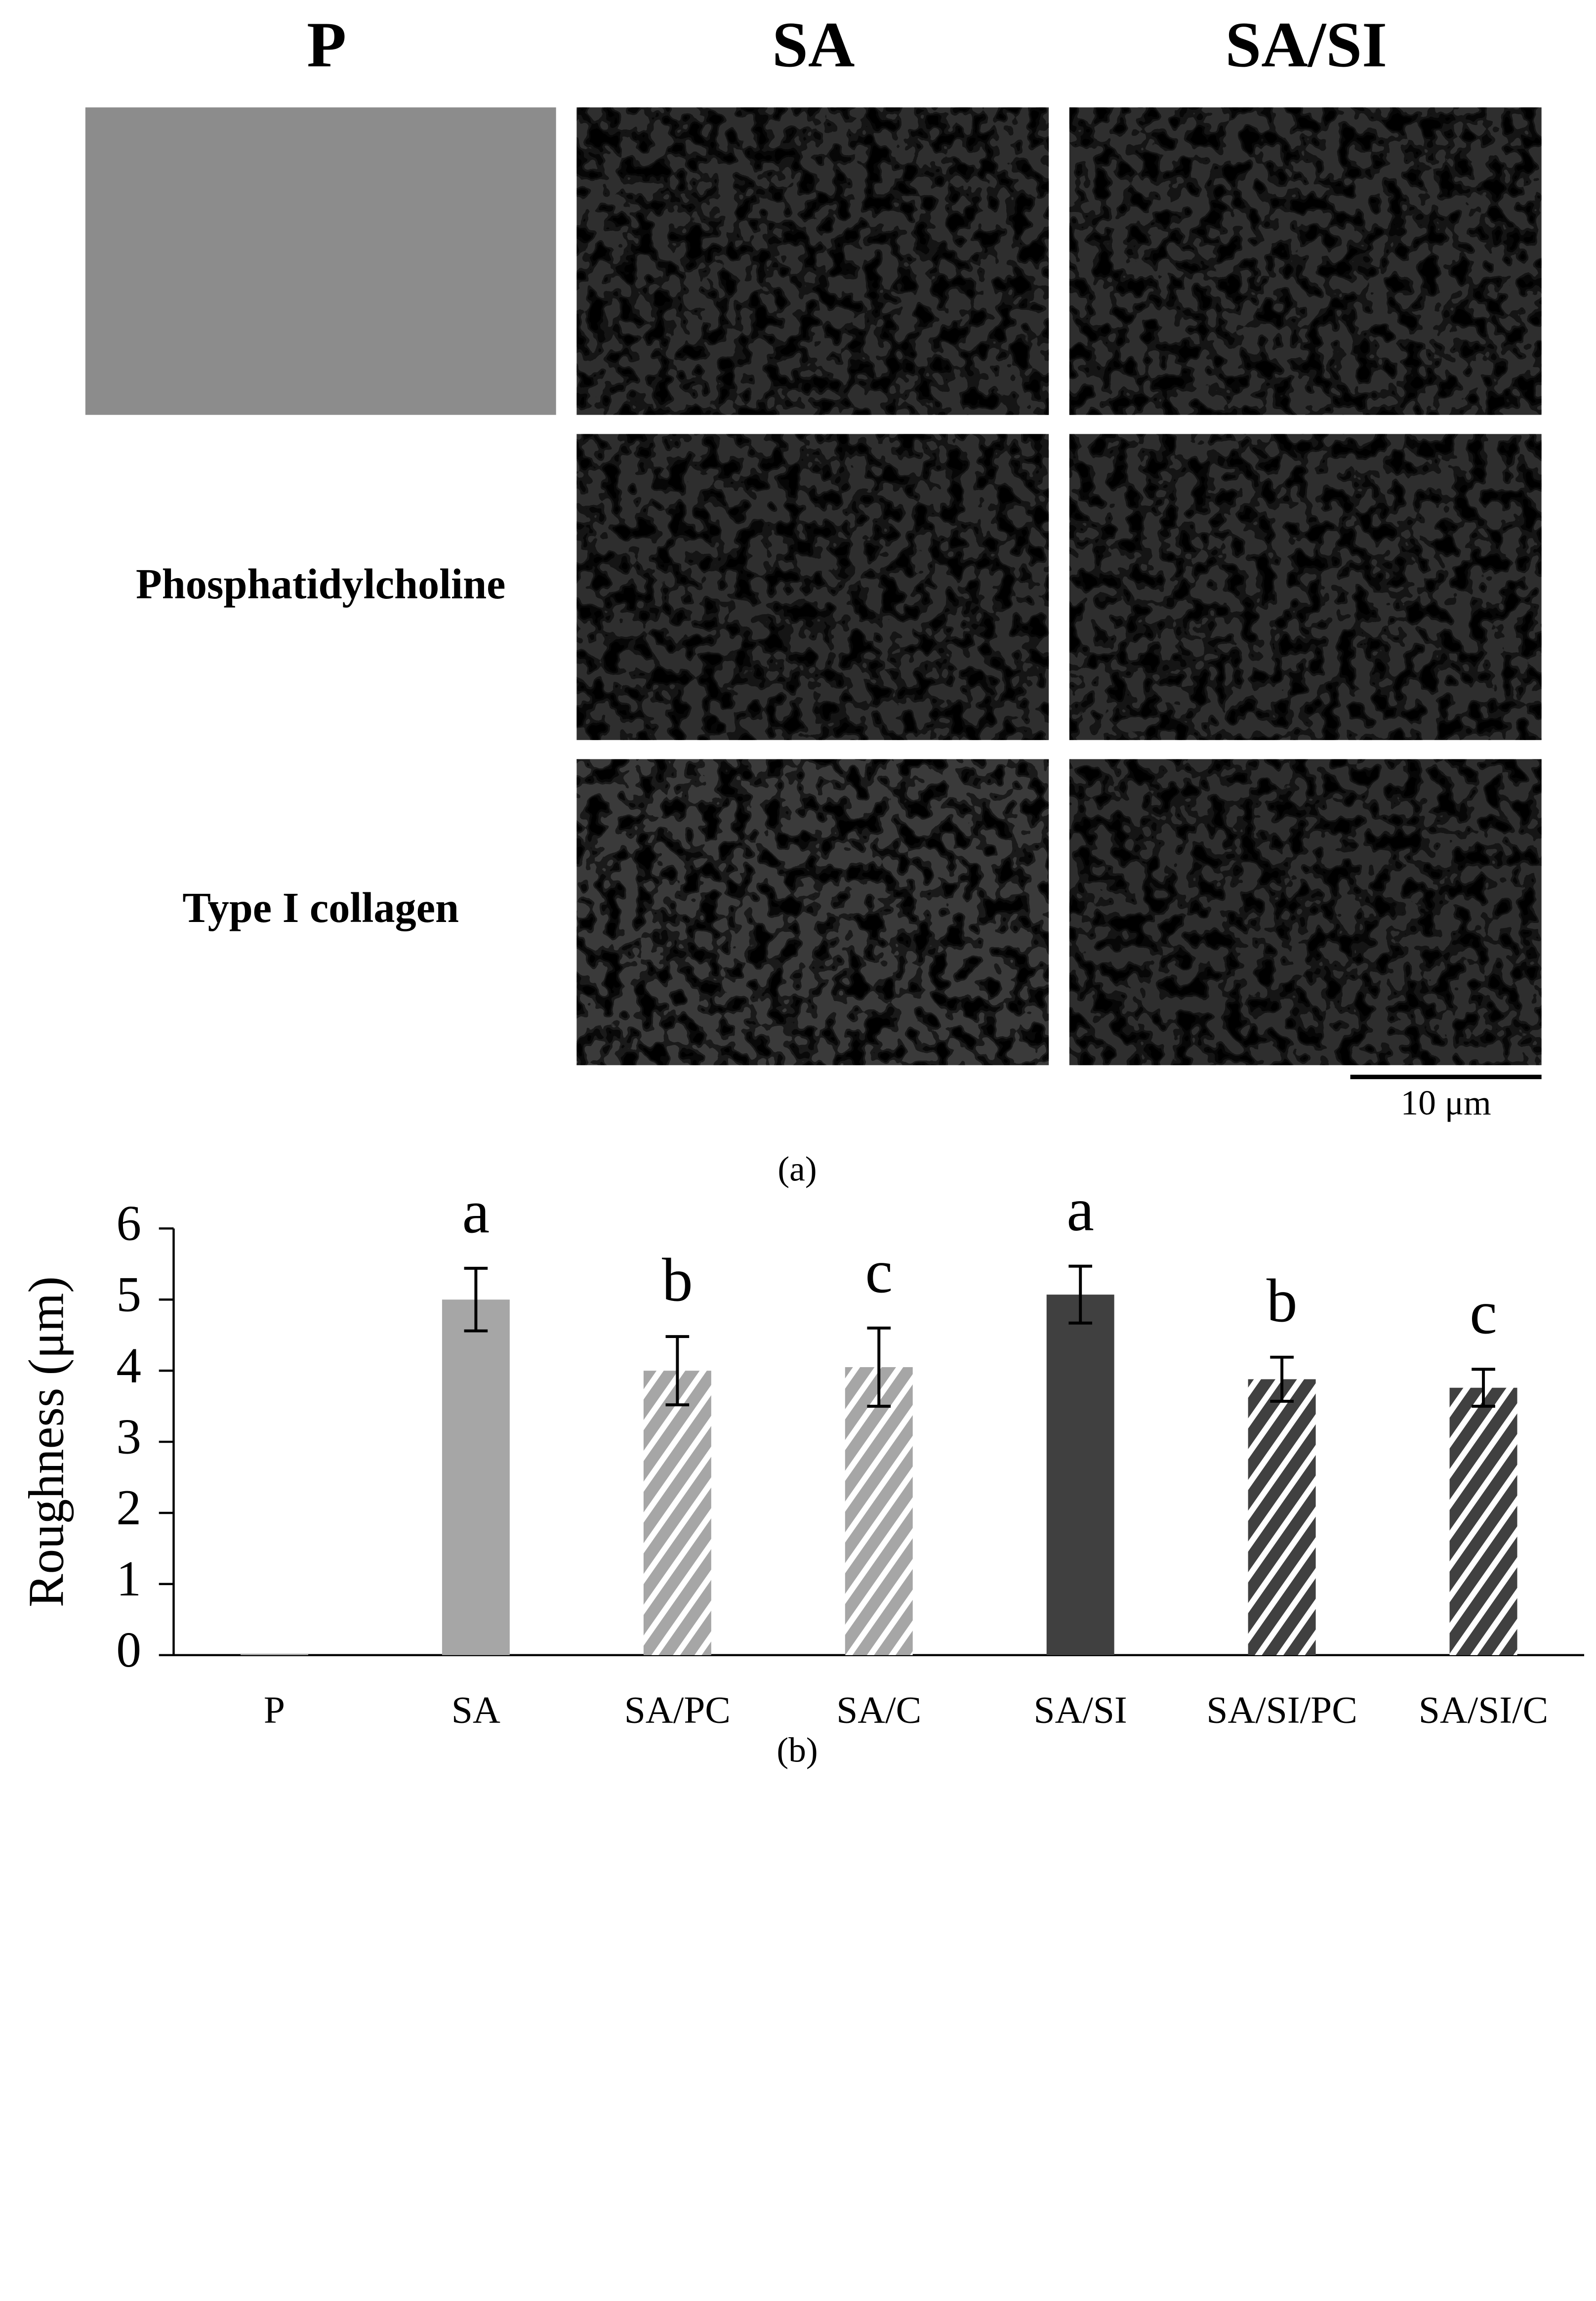 The image size is (1596, 2301). I want to click on sem-image, so click(321, 261).